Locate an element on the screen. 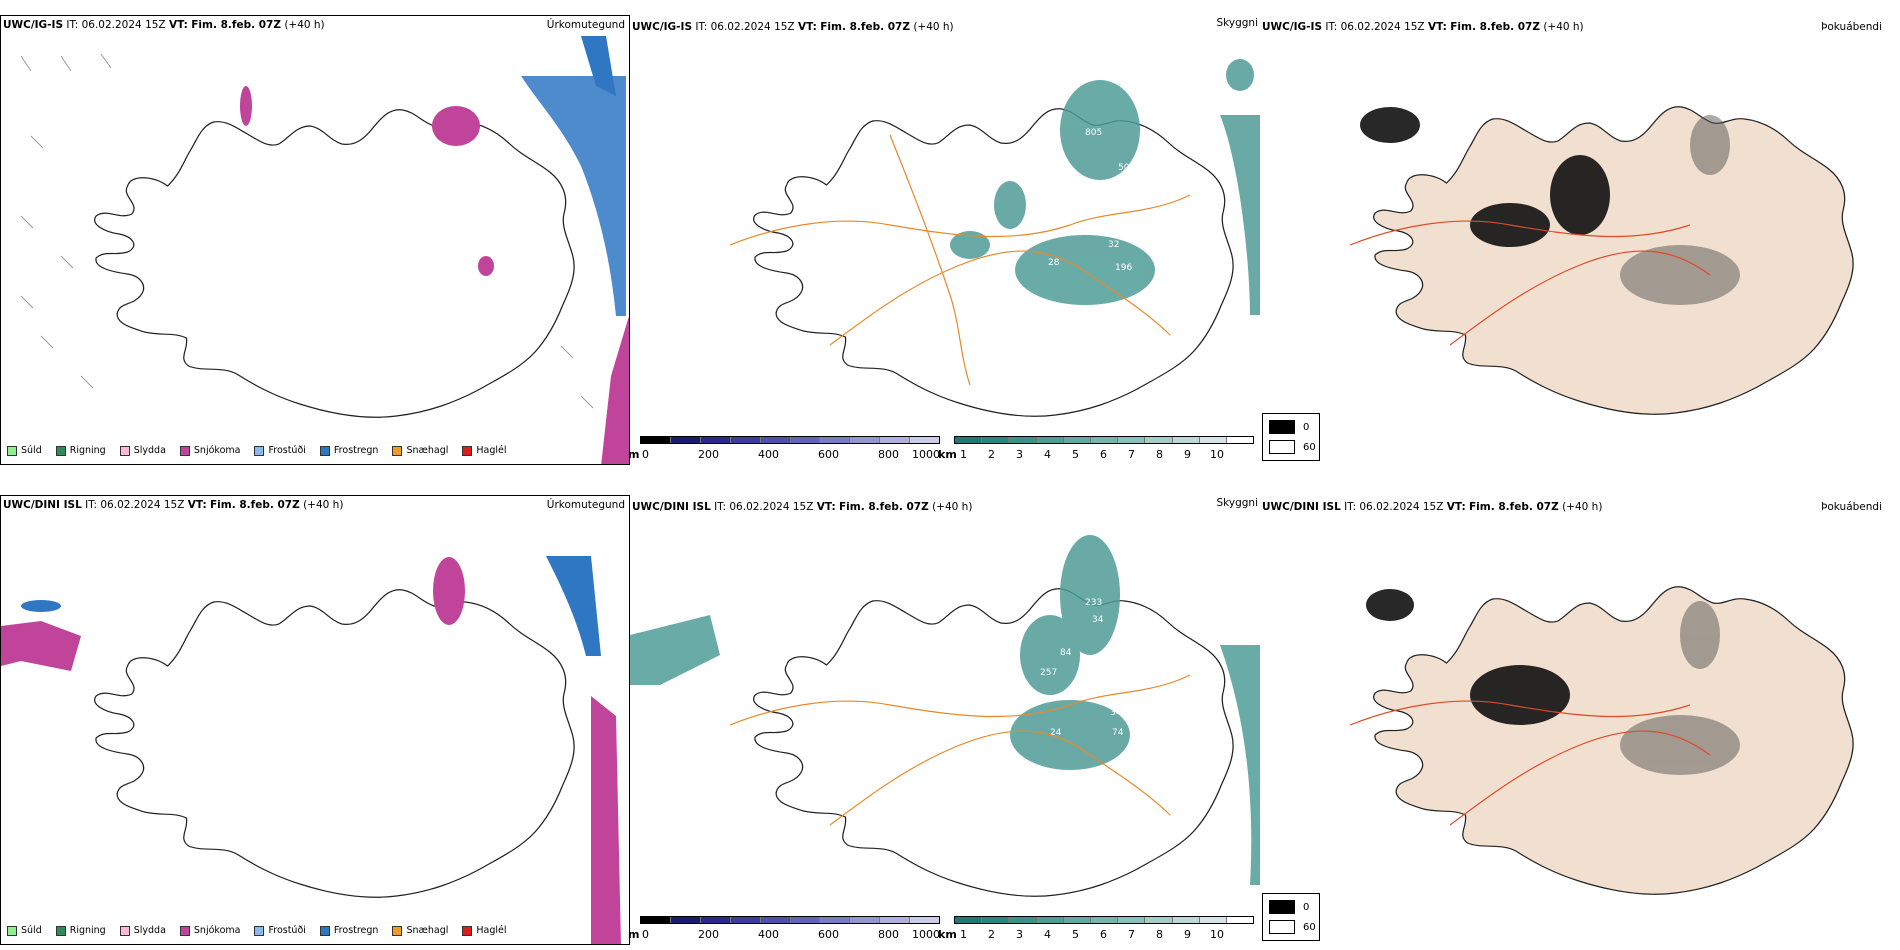 This screenshot has width=1900, height=950. cloud-label: 24 is located at coordinates (1056, 733).